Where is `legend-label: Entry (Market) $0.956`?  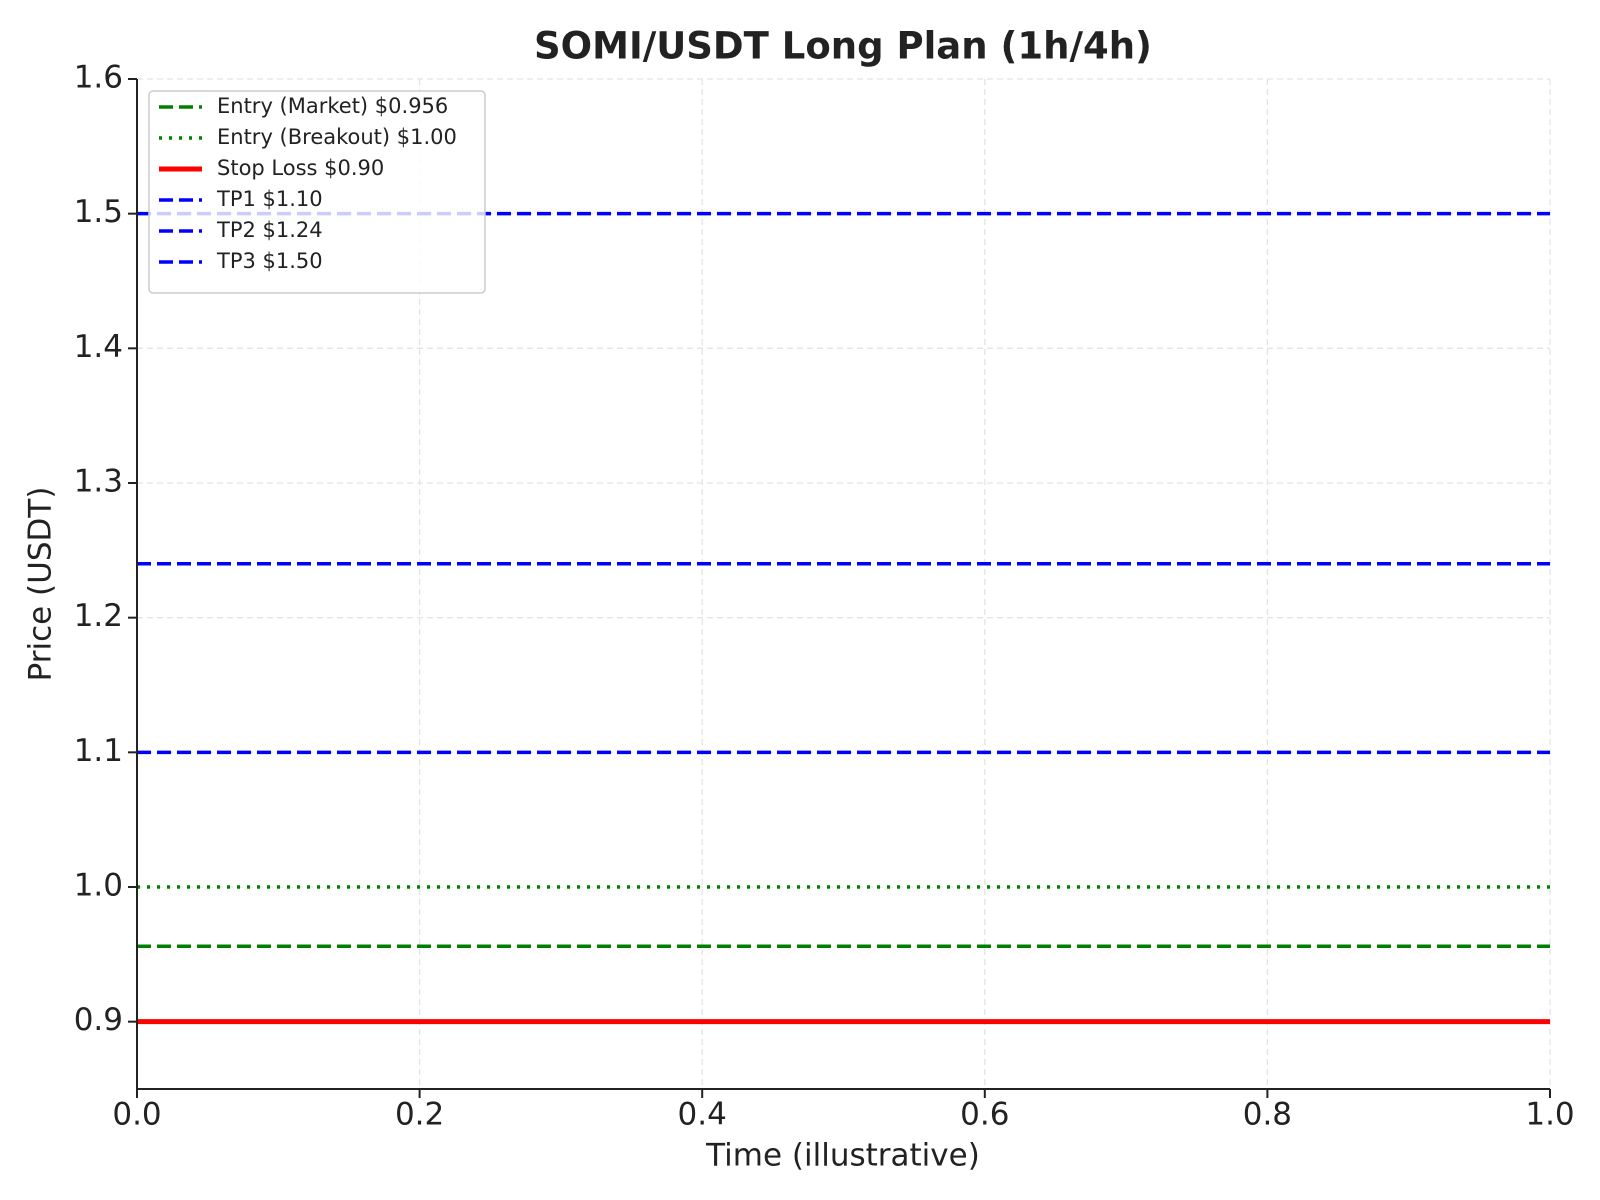
legend-label: Entry (Market) $0.956 is located at coordinates (332, 106).